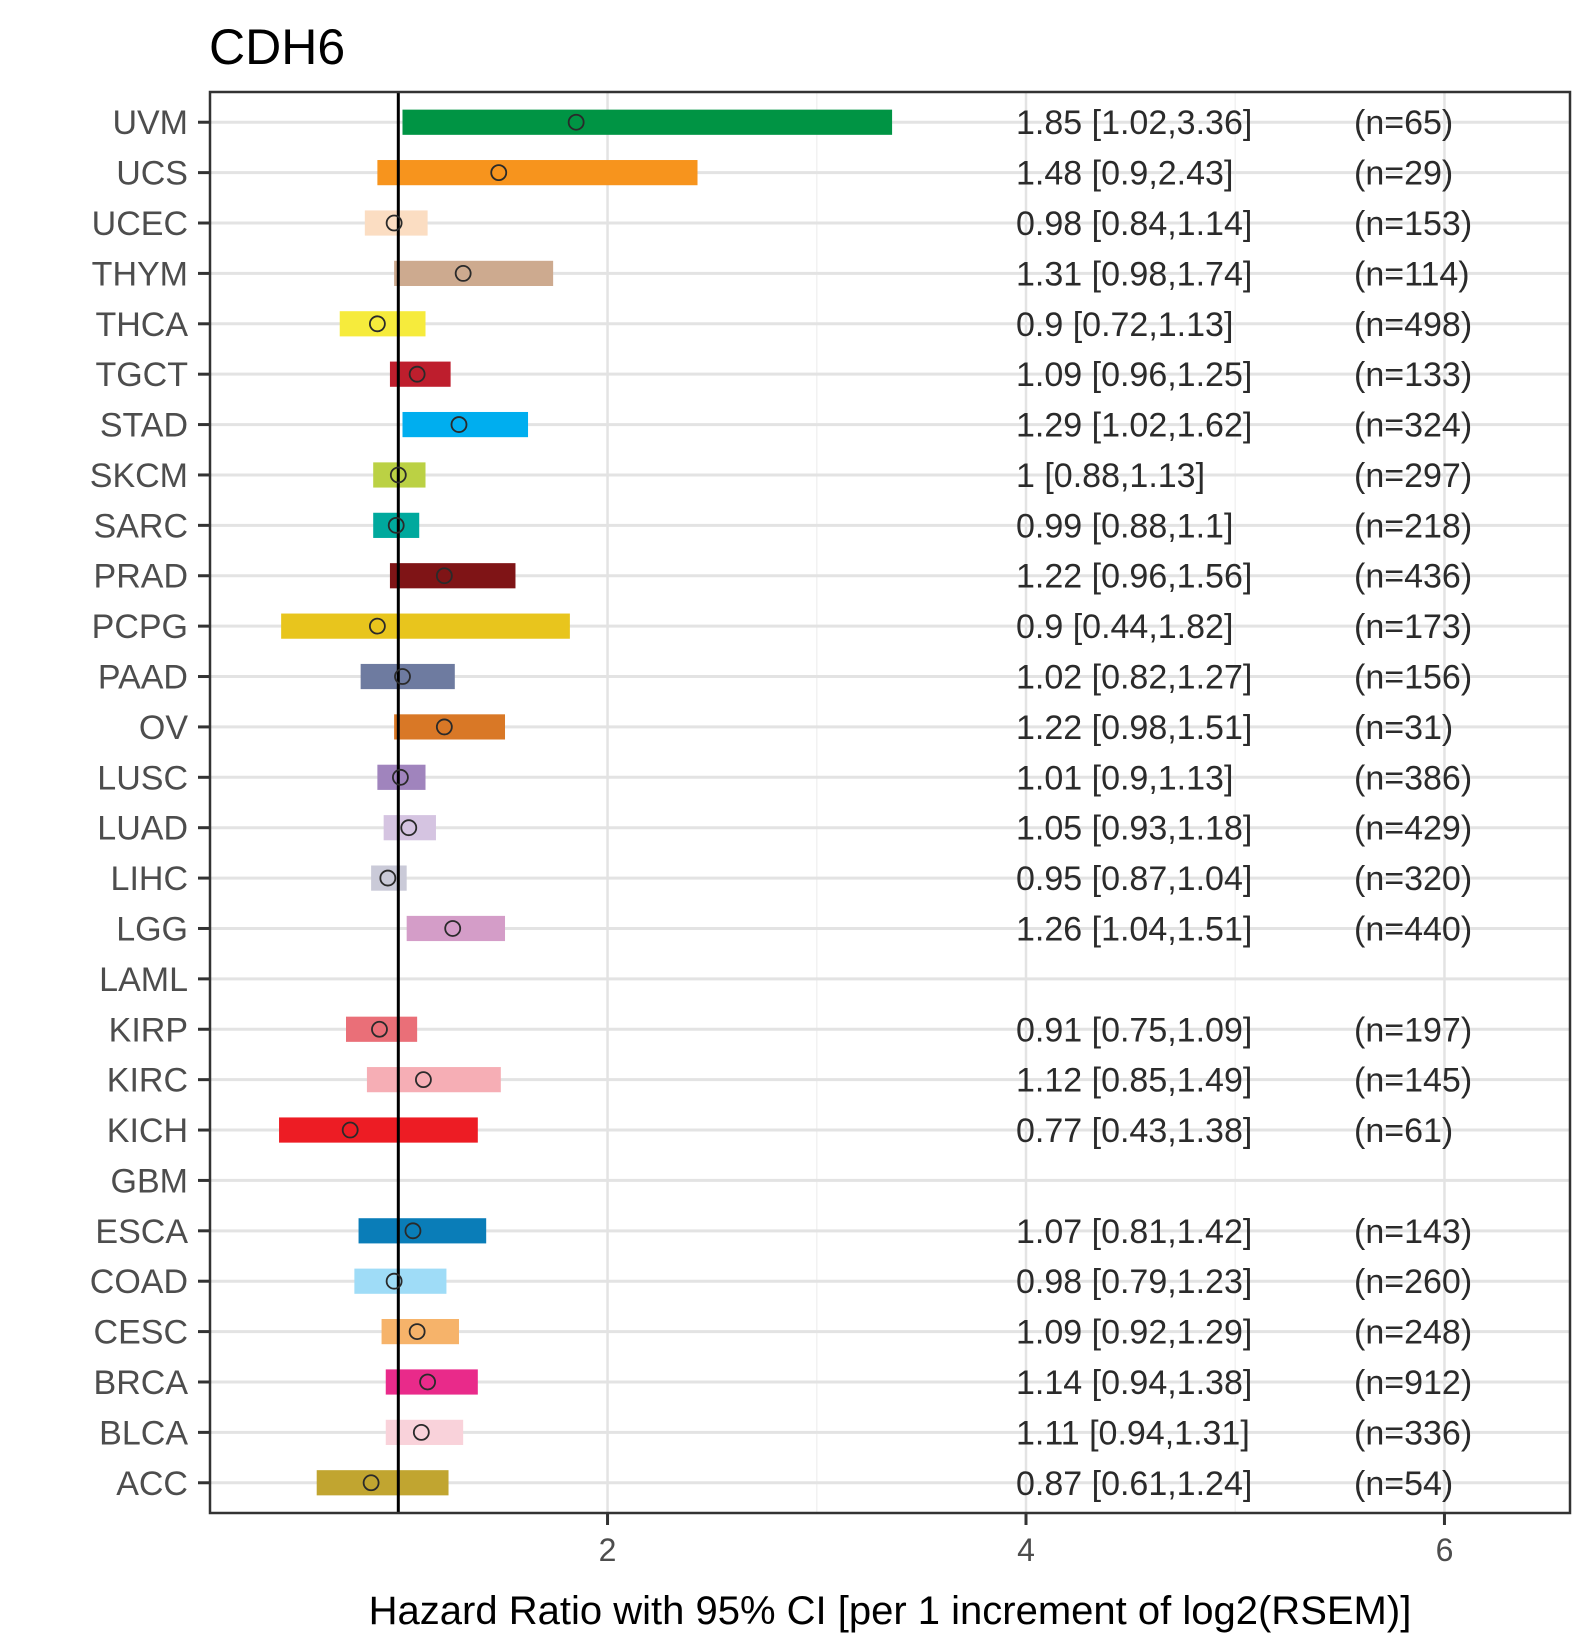  I want to click on sample-size-text: (n=61), so click(1403, 1131).